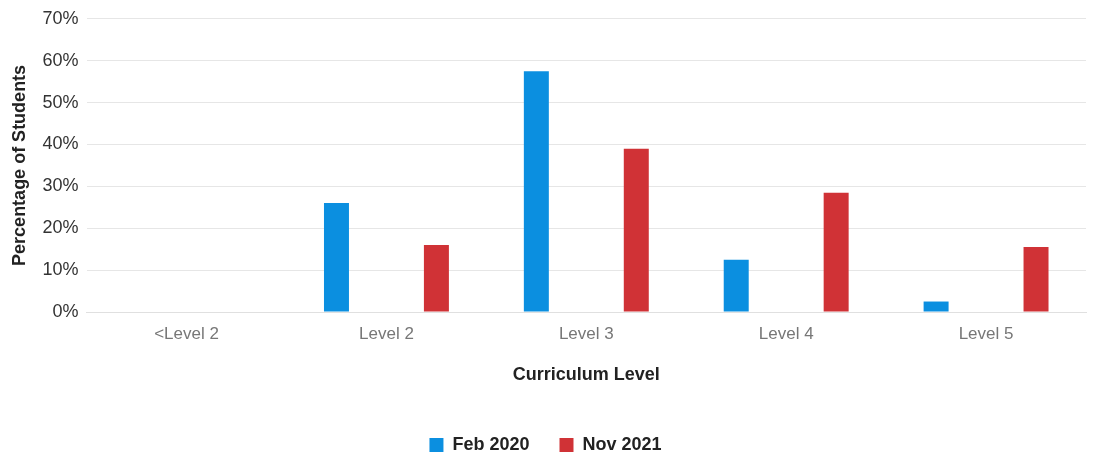 The width and height of the screenshot is (1096, 469). Describe the element at coordinates (60, 59) in the screenshot. I see `y-tick-label: 60%` at that location.